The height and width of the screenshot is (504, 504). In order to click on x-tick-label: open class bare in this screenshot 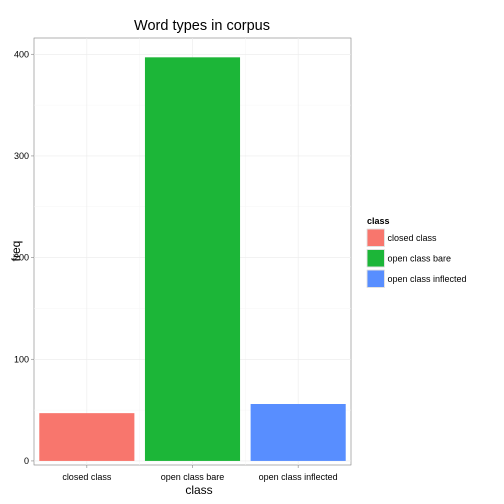, I will do `click(193, 477)`.